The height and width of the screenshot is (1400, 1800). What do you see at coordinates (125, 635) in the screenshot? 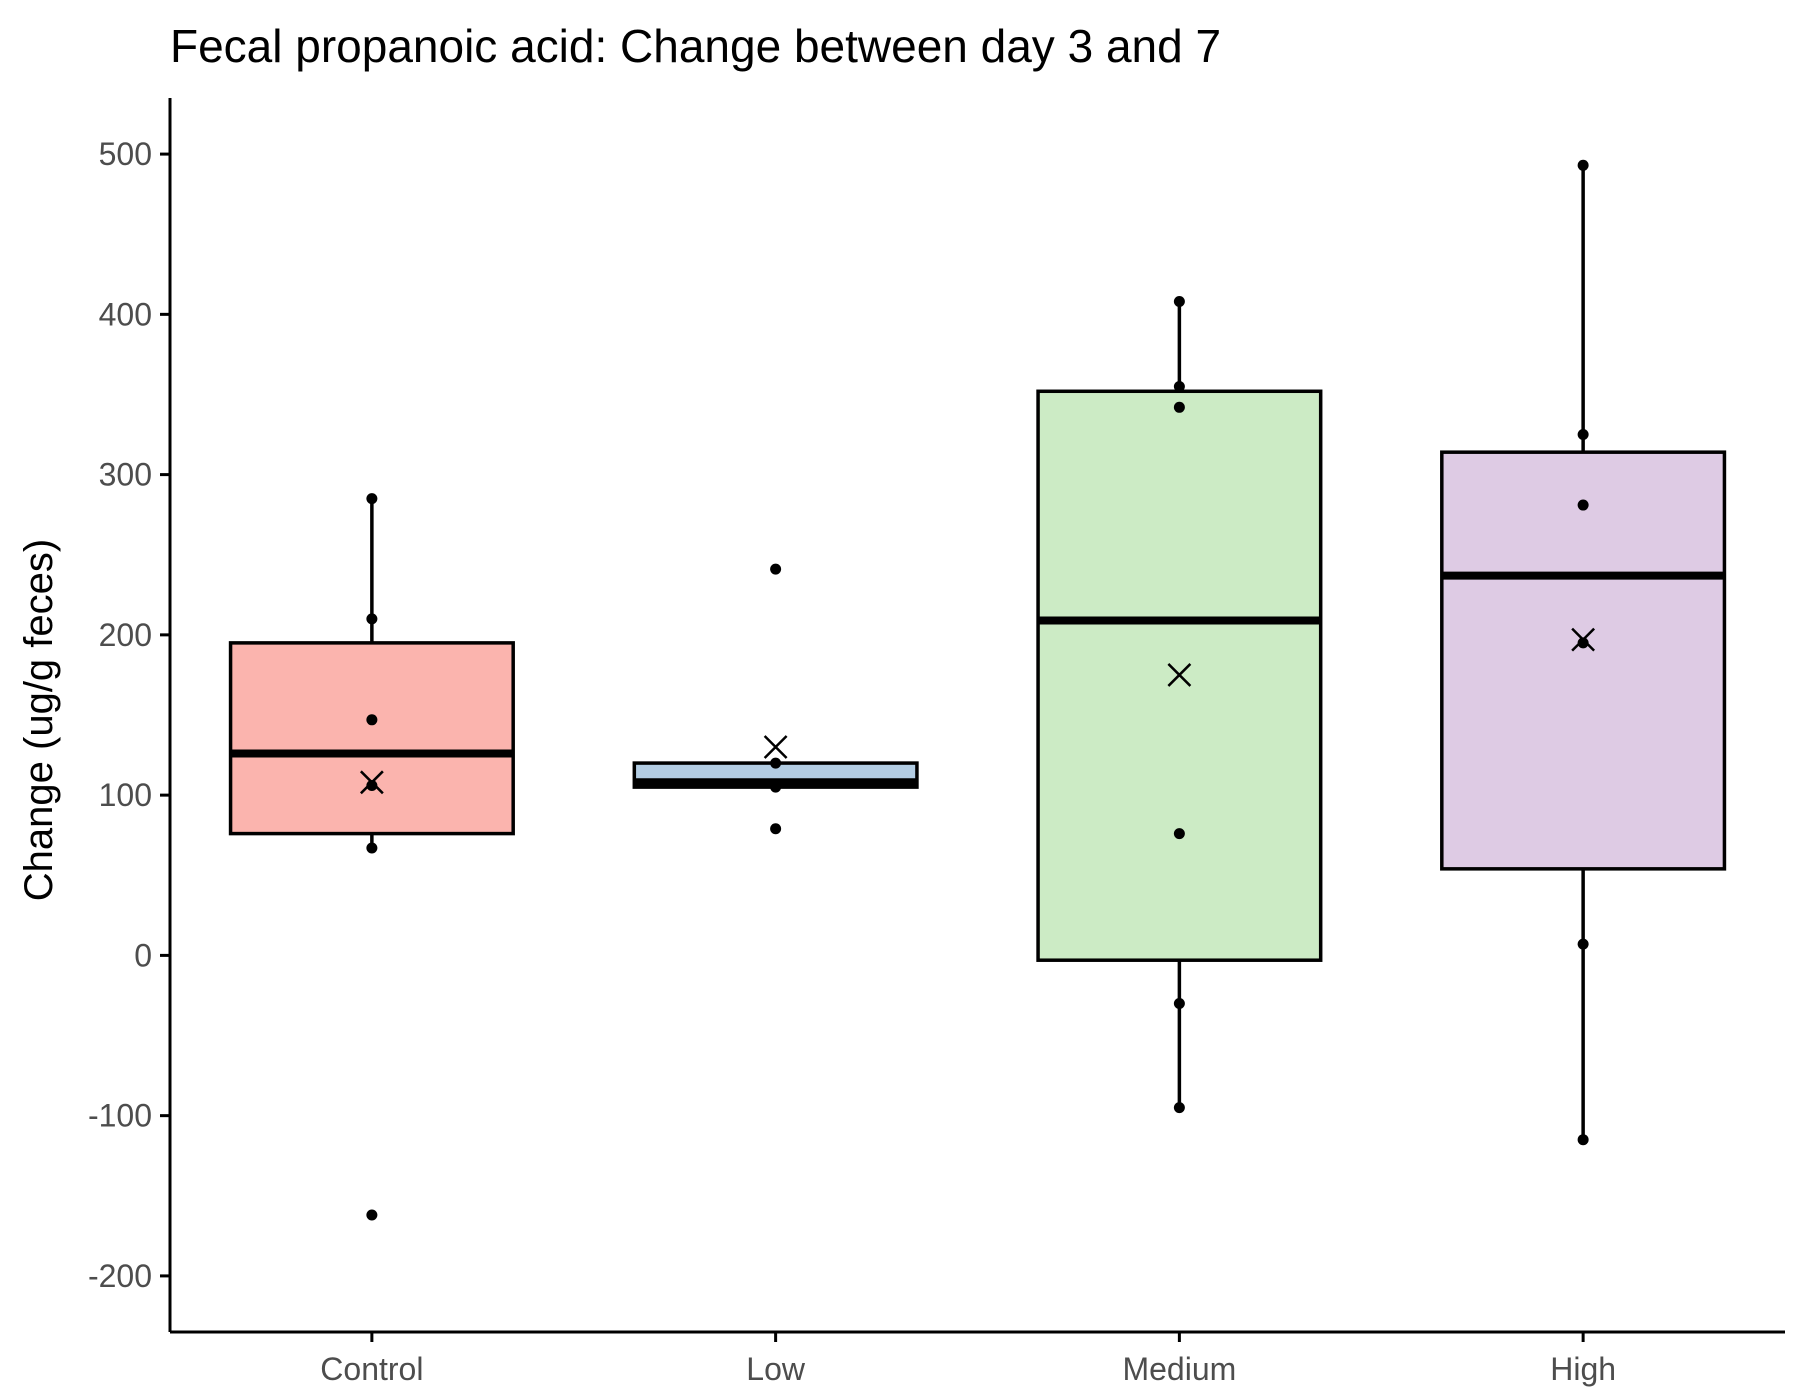
I see `y-tick-label: 200` at bounding box center [125, 635].